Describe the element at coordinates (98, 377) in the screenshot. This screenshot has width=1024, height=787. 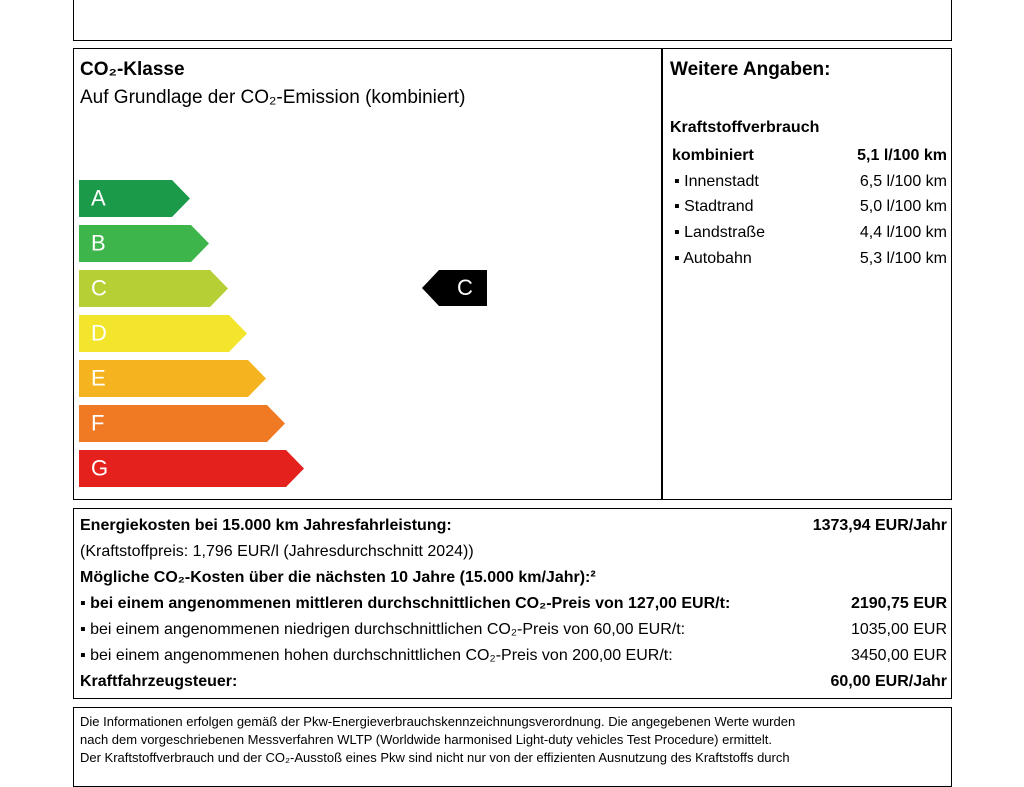
I see `class-letter: E` at that location.